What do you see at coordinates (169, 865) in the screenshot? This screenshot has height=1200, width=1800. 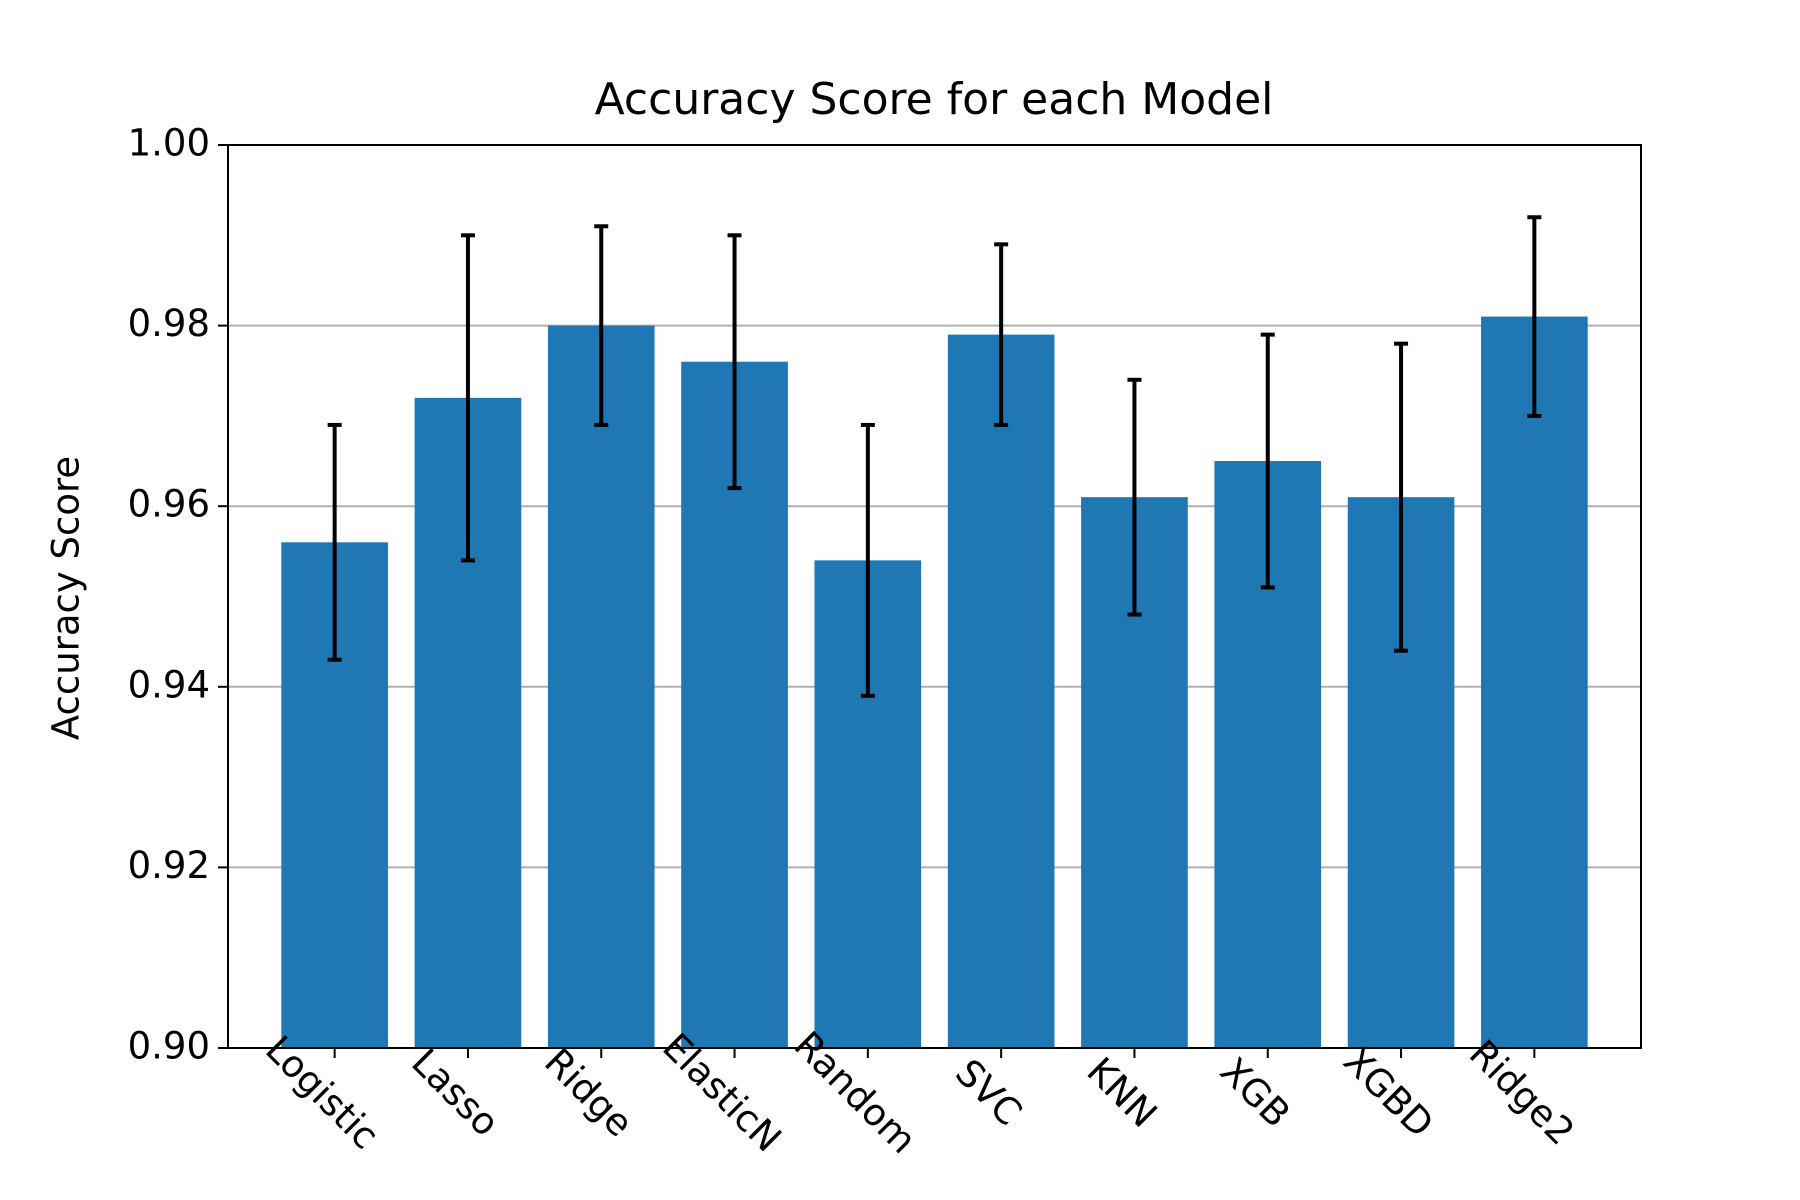 I see `y-tick-label: 0.92` at bounding box center [169, 865].